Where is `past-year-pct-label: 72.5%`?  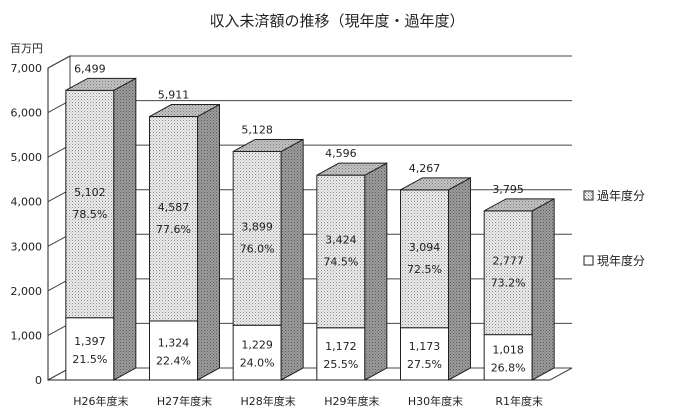
past-year-pct-label: 72.5% is located at coordinates (424, 269).